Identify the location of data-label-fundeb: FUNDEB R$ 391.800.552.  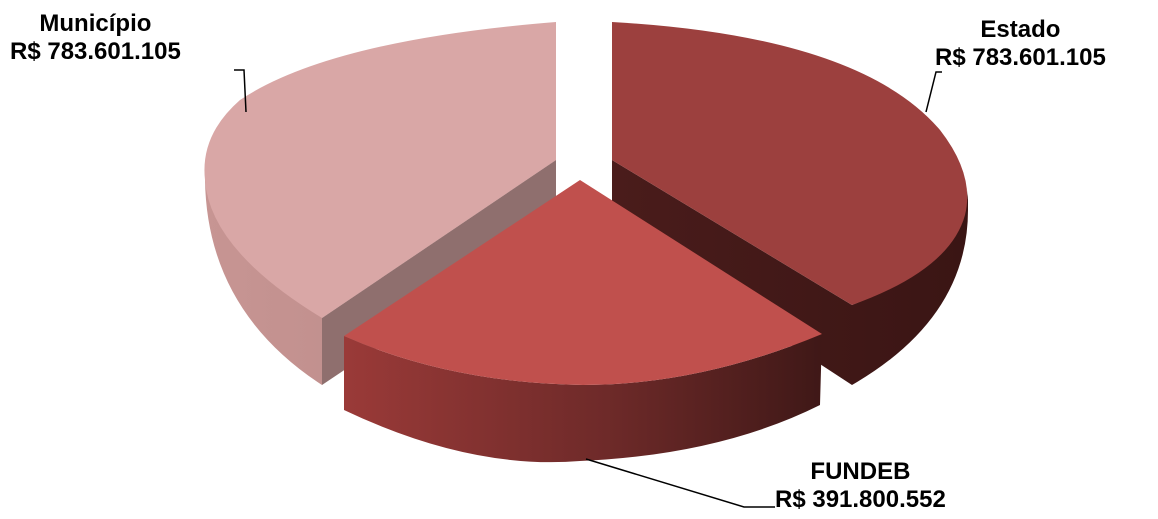
(860, 486).